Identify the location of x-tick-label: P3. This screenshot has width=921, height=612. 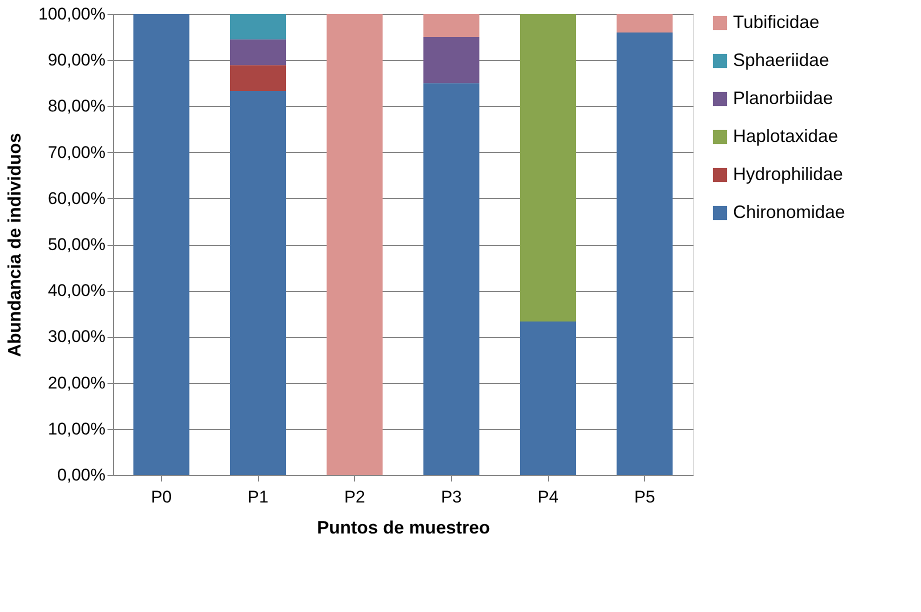
(451, 497).